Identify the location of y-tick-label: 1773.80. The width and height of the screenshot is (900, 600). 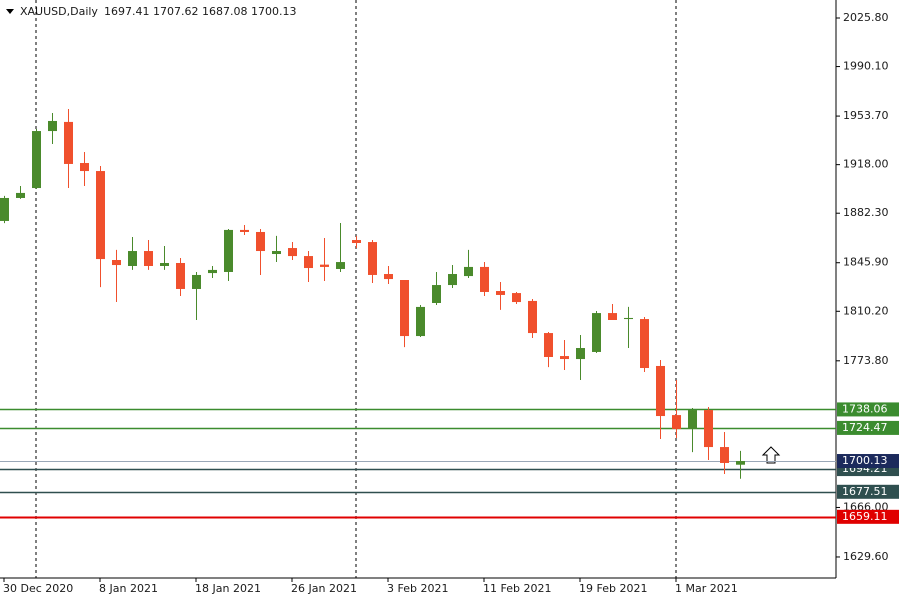
(866, 360).